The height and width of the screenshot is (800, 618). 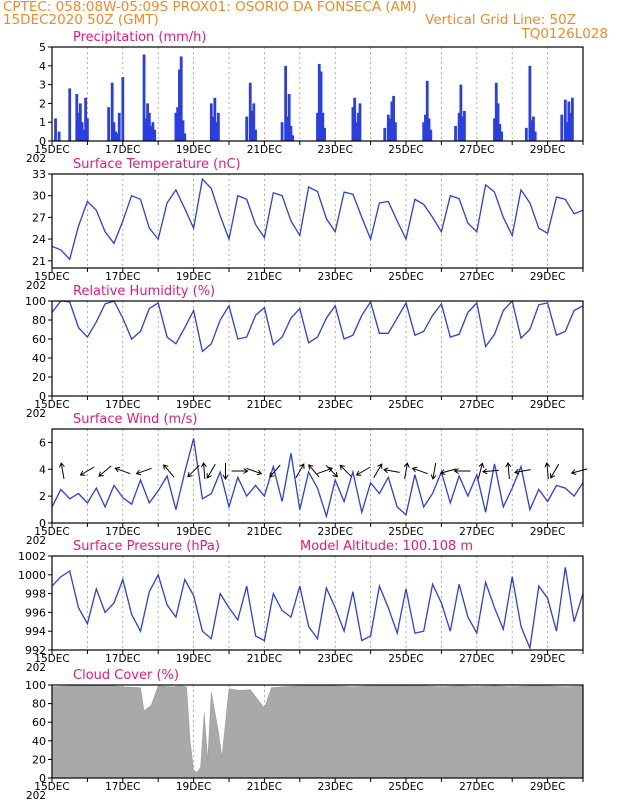 I want to click on temp-x-tick-label: 19DEC, so click(x=193, y=277).